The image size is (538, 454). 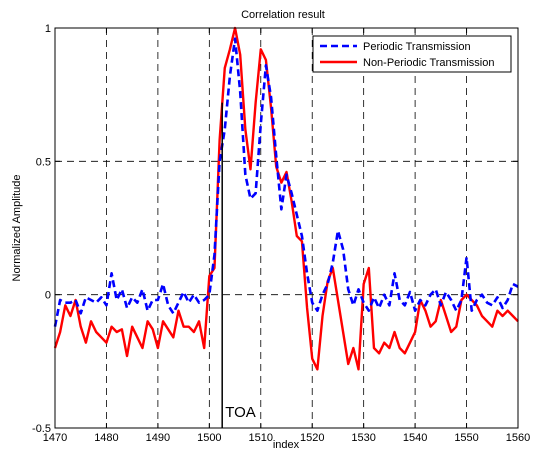 What do you see at coordinates (428, 63) in the screenshot?
I see `legend-entry: Non-Periodic Transmission` at bounding box center [428, 63].